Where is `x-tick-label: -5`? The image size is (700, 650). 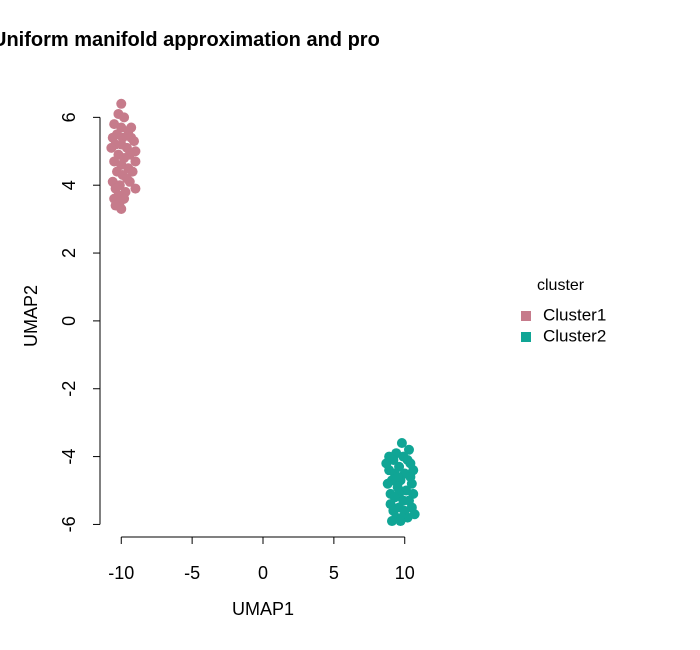 x-tick-label: -5 is located at coordinates (192, 573).